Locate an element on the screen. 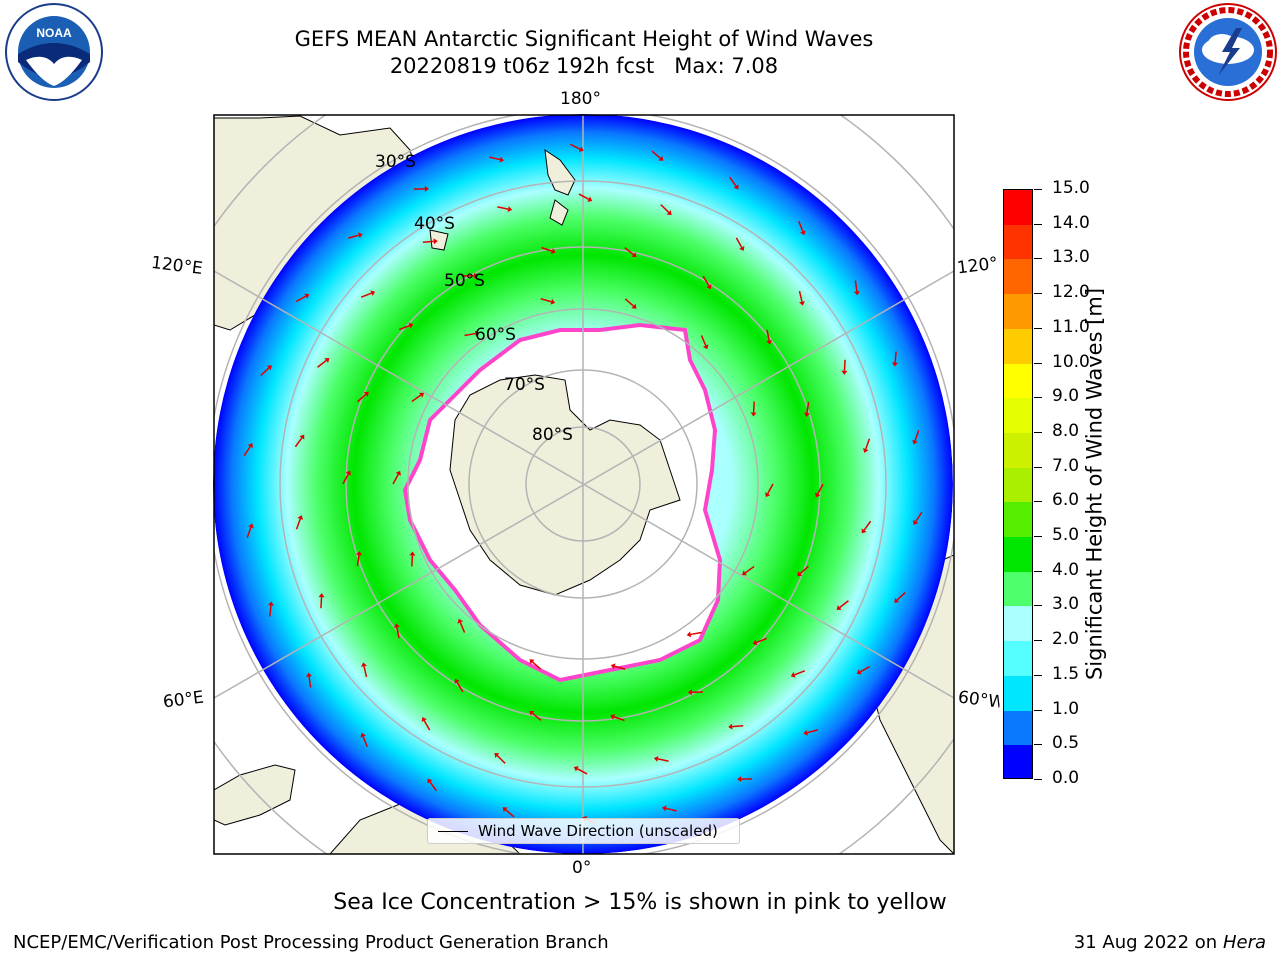  colorbar-tick-label: 15.0 is located at coordinates (1071, 188).